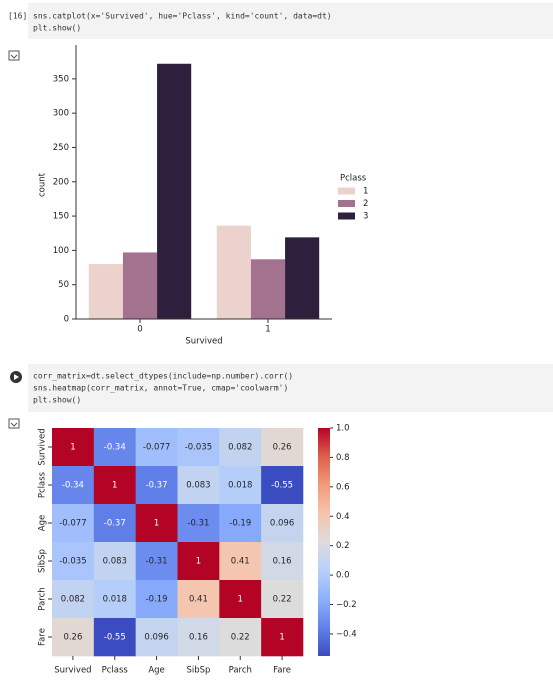 The image size is (553, 686). I want to click on y-tick-label: 100, so click(61, 251).